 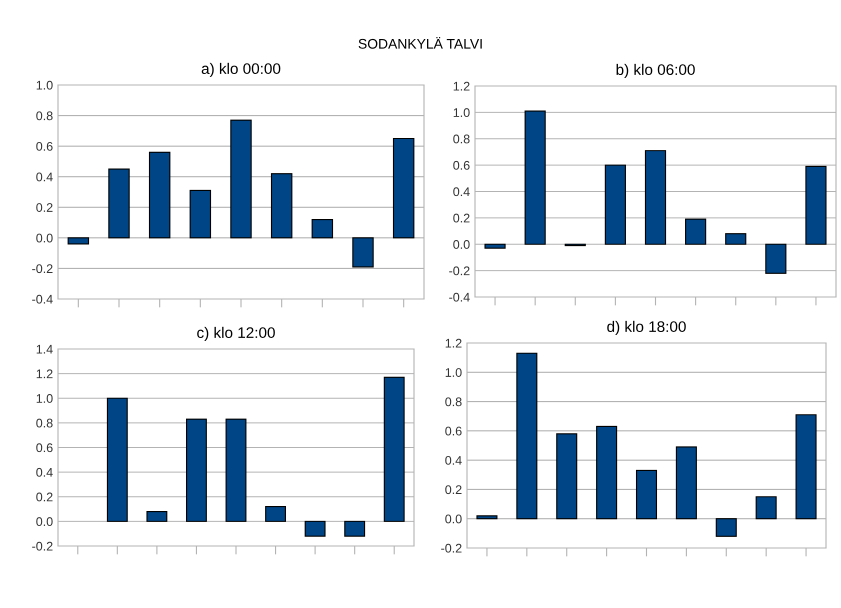 What do you see at coordinates (241, 70) in the screenshot?
I see `chart-title: a) klo 00:00` at bounding box center [241, 70].